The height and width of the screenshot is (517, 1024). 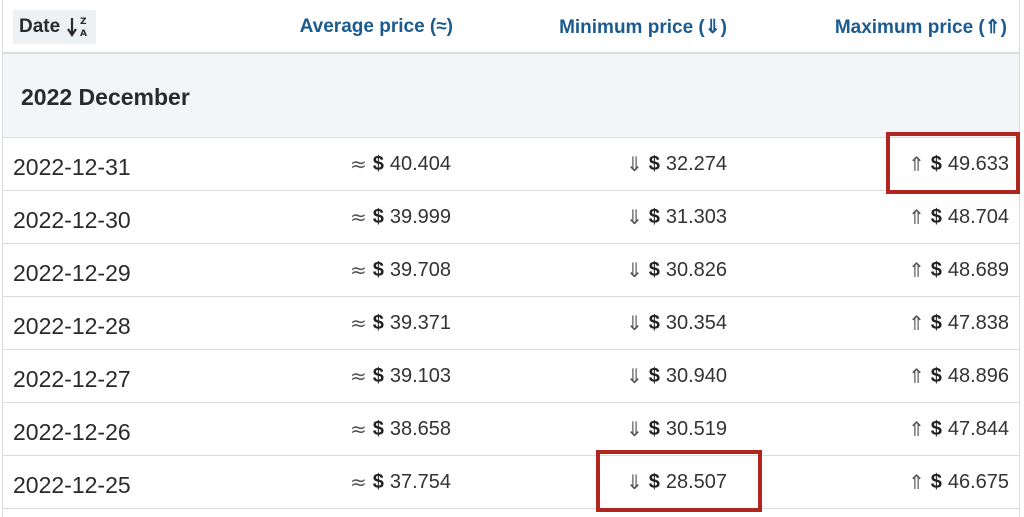 I want to click on average-price-cell: ≈ $39.103, so click(x=400, y=376).